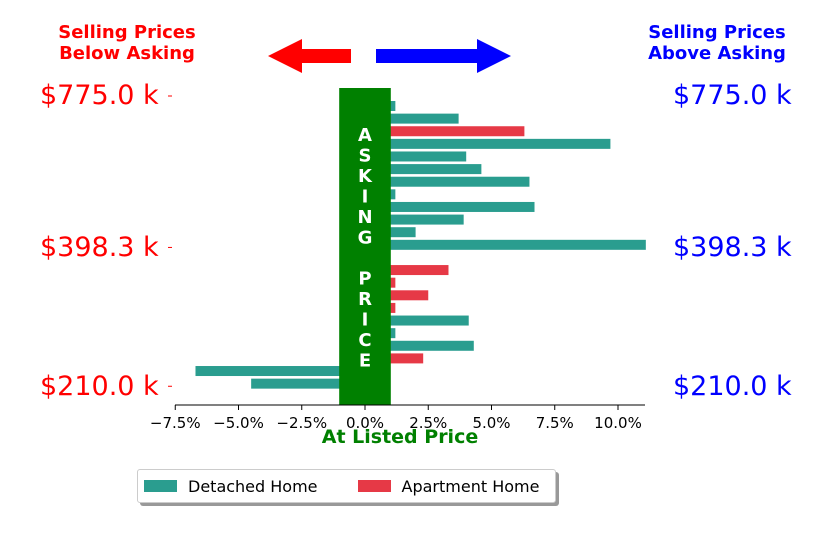  I want to click on x-tick-label-5: 5.0%, so click(491, 423).